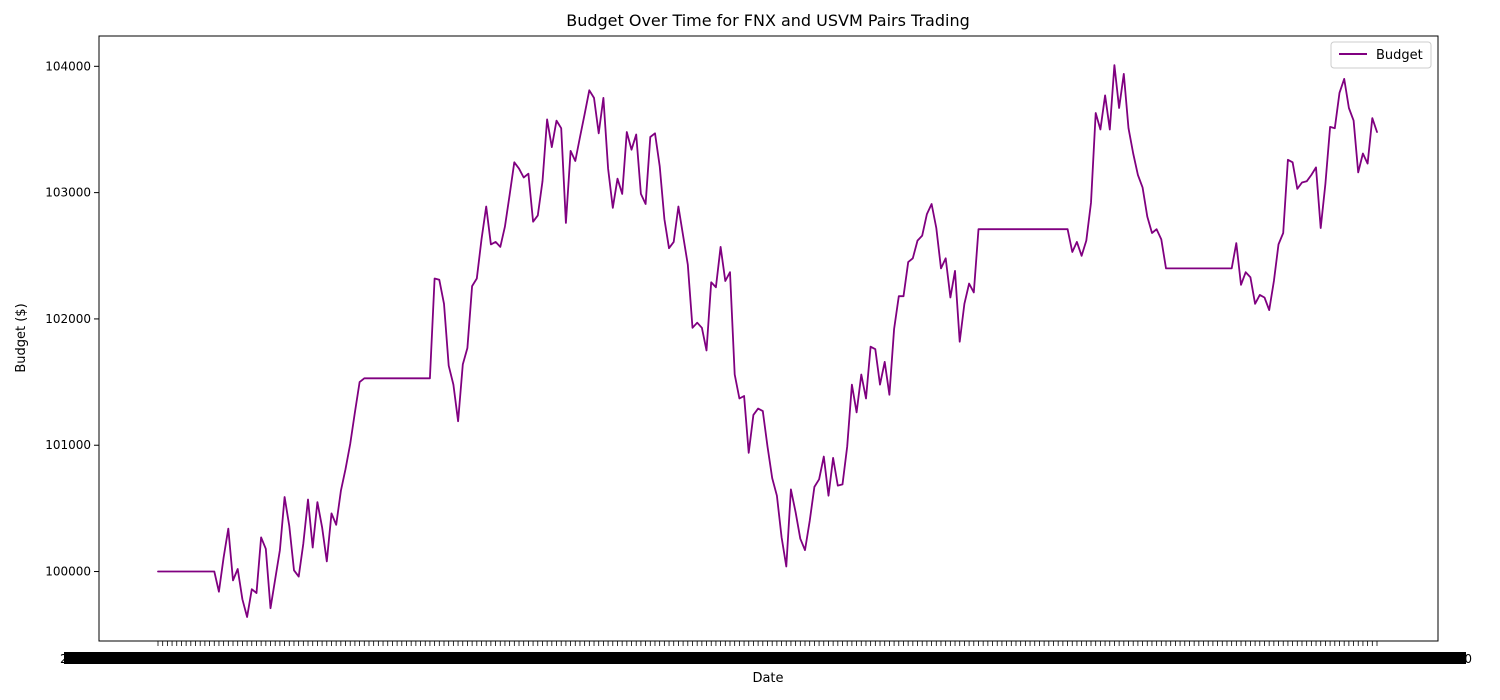 Image resolution: width=1500 pixels, height=700 pixels. What do you see at coordinates (767, 678) in the screenshot?
I see `x-axis-label: Date` at bounding box center [767, 678].